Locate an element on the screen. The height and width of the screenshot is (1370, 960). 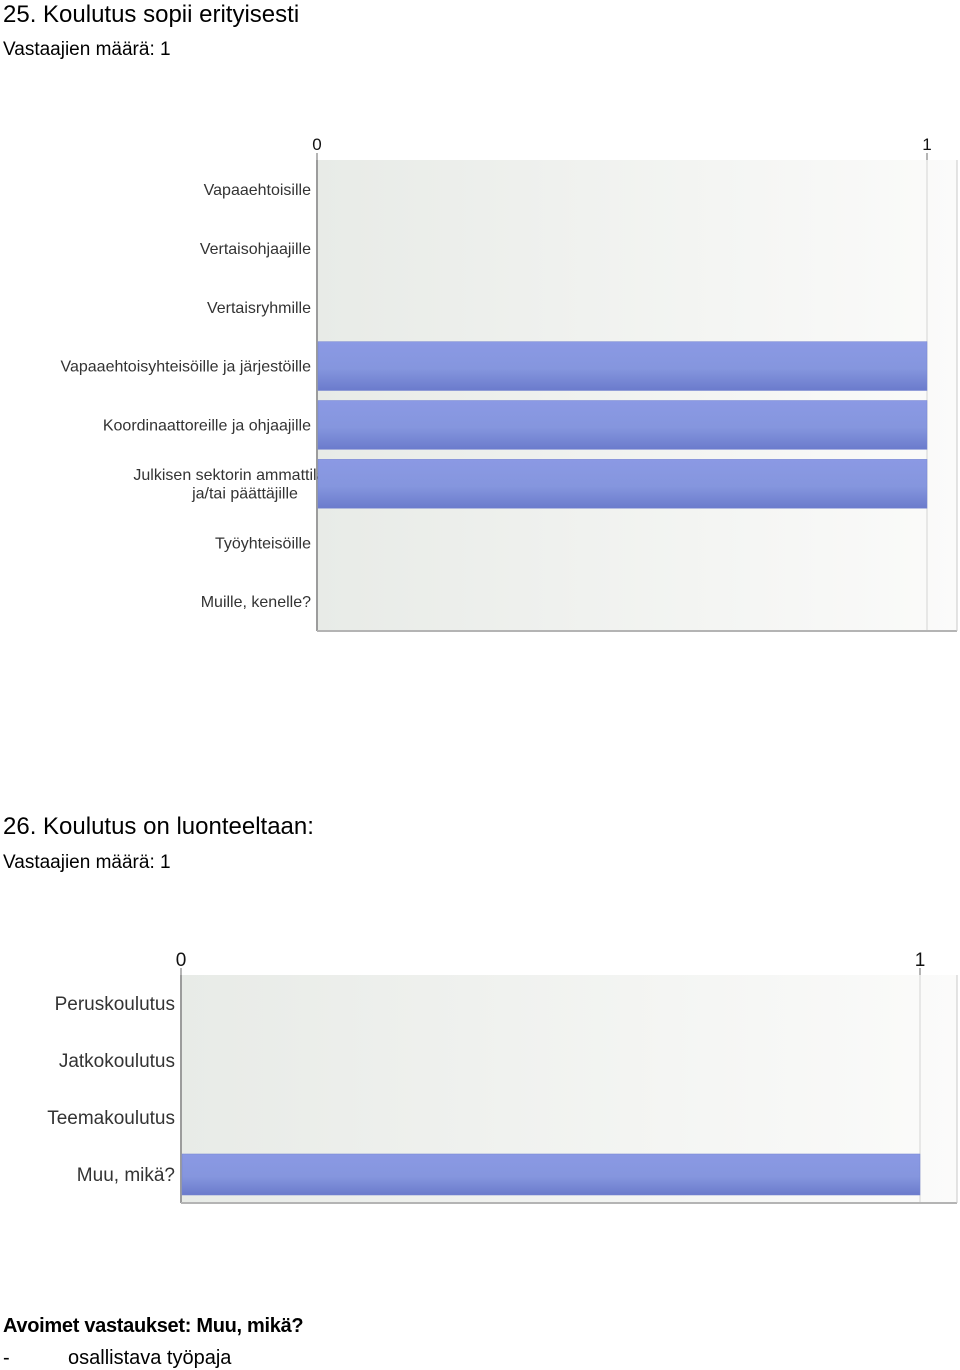
q26-category-label: Teemakoulutus is located at coordinates (111, 1118).